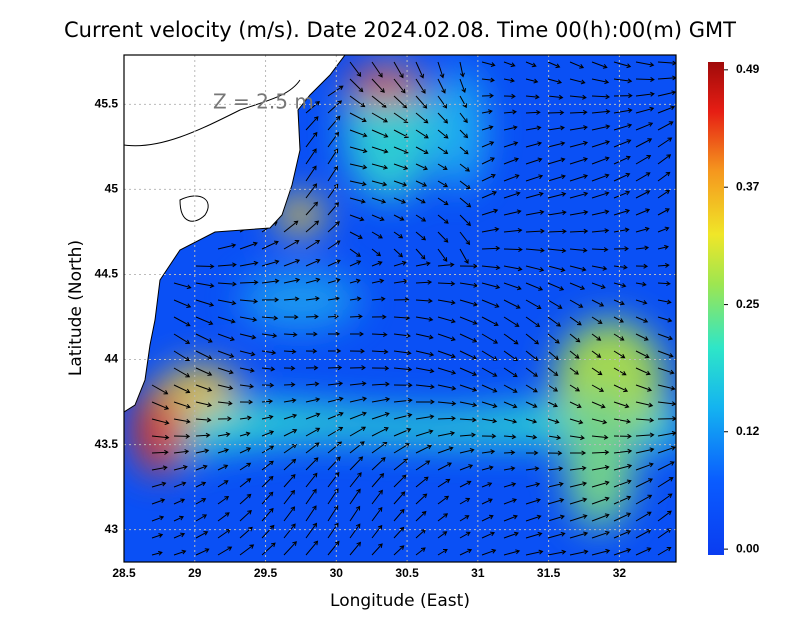 The height and width of the screenshot is (622, 800). I want to click on y-tick-label: 44.5, so click(107, 274).